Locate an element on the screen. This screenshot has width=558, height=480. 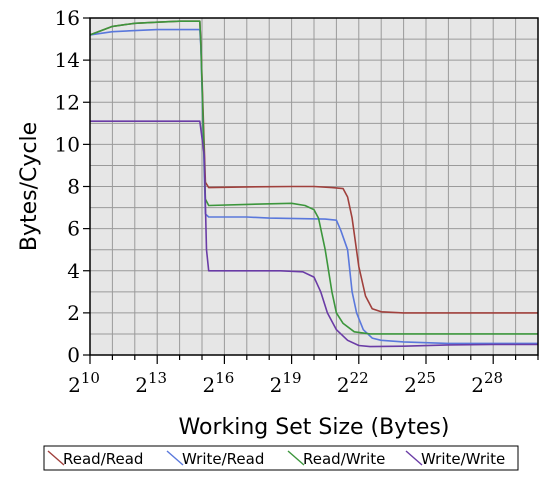
y-tick-label: 12 is located at coordinates (67, 102).